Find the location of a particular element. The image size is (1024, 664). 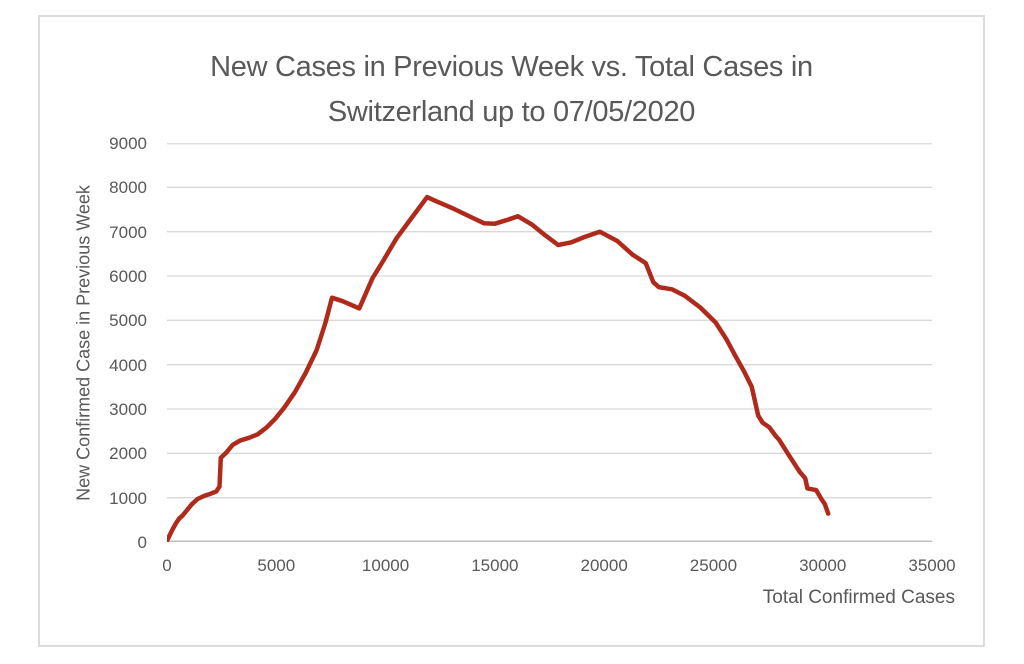

chart-title-line-2: Switzerland up to 07/05/2020 is located at coordinates (511, 112).